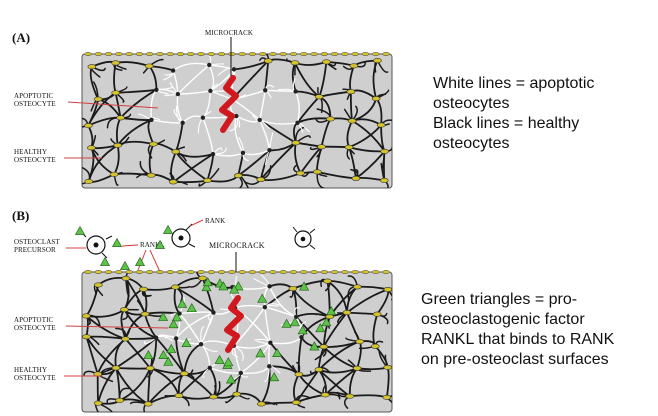  I want to click on legend-b-line4: on pre-osteoclast surfaces, so click(515, 359).